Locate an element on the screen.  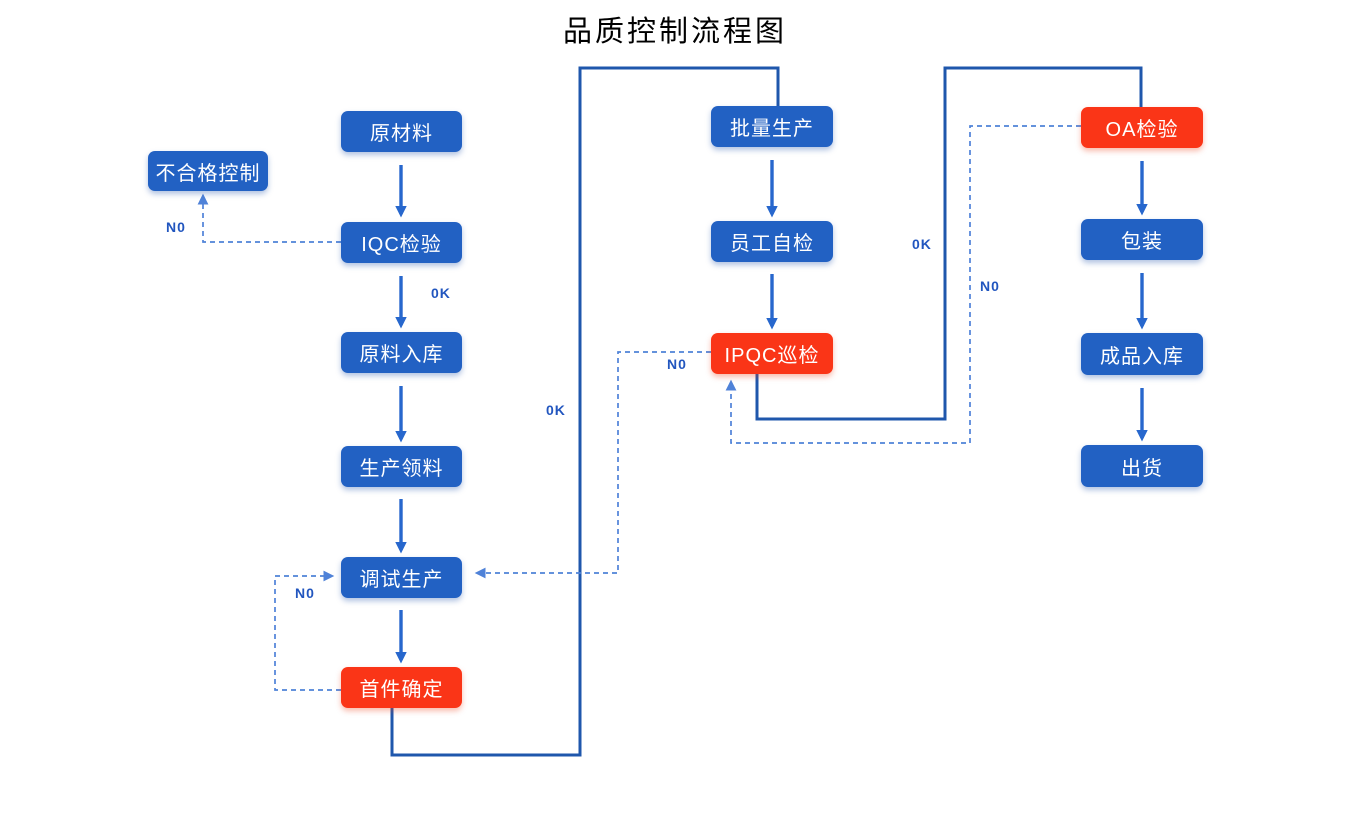
node-production-picking: 生产领料 is located at coordinates (401, 466).